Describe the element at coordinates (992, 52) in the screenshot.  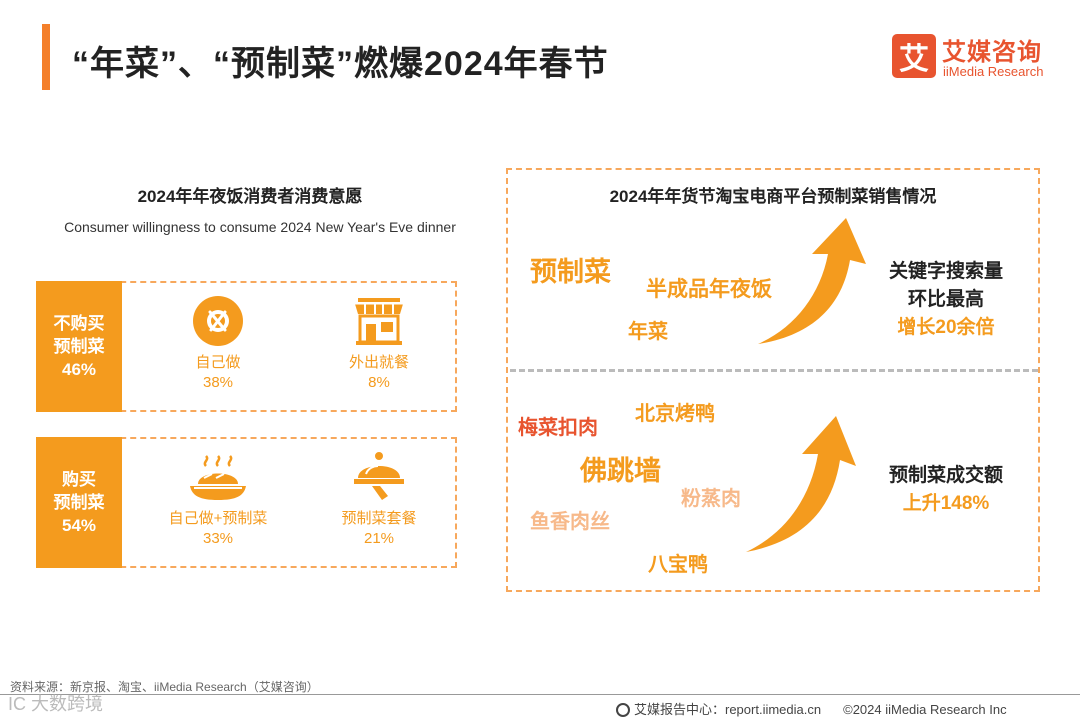
I see `logo-text-cn: 艾媒咨询` at that location.